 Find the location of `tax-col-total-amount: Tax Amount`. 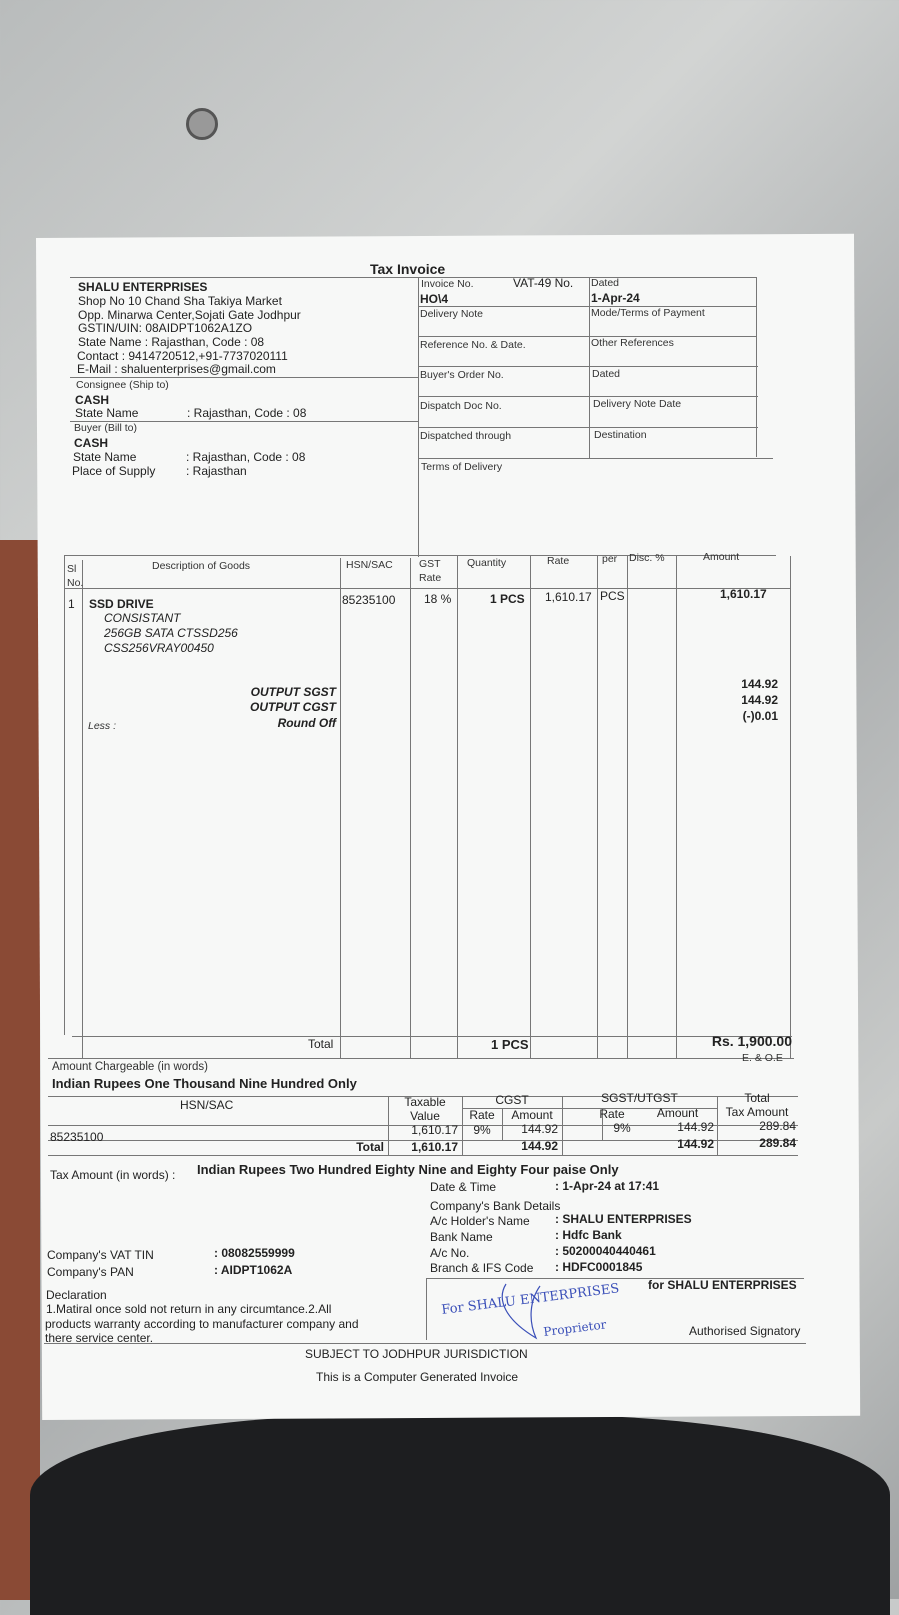

tax-col-total-amount: Tax Amount is located at coordinates (757, 1112).